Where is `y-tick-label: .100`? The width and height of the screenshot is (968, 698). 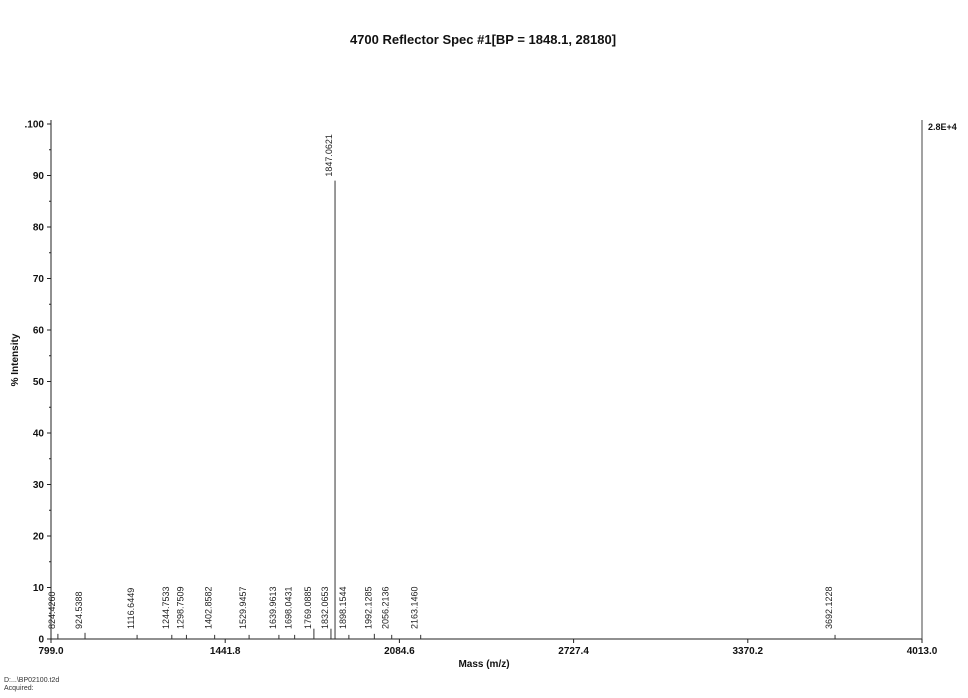 y-tick-label: .100 is located at coordinates (35, 125).